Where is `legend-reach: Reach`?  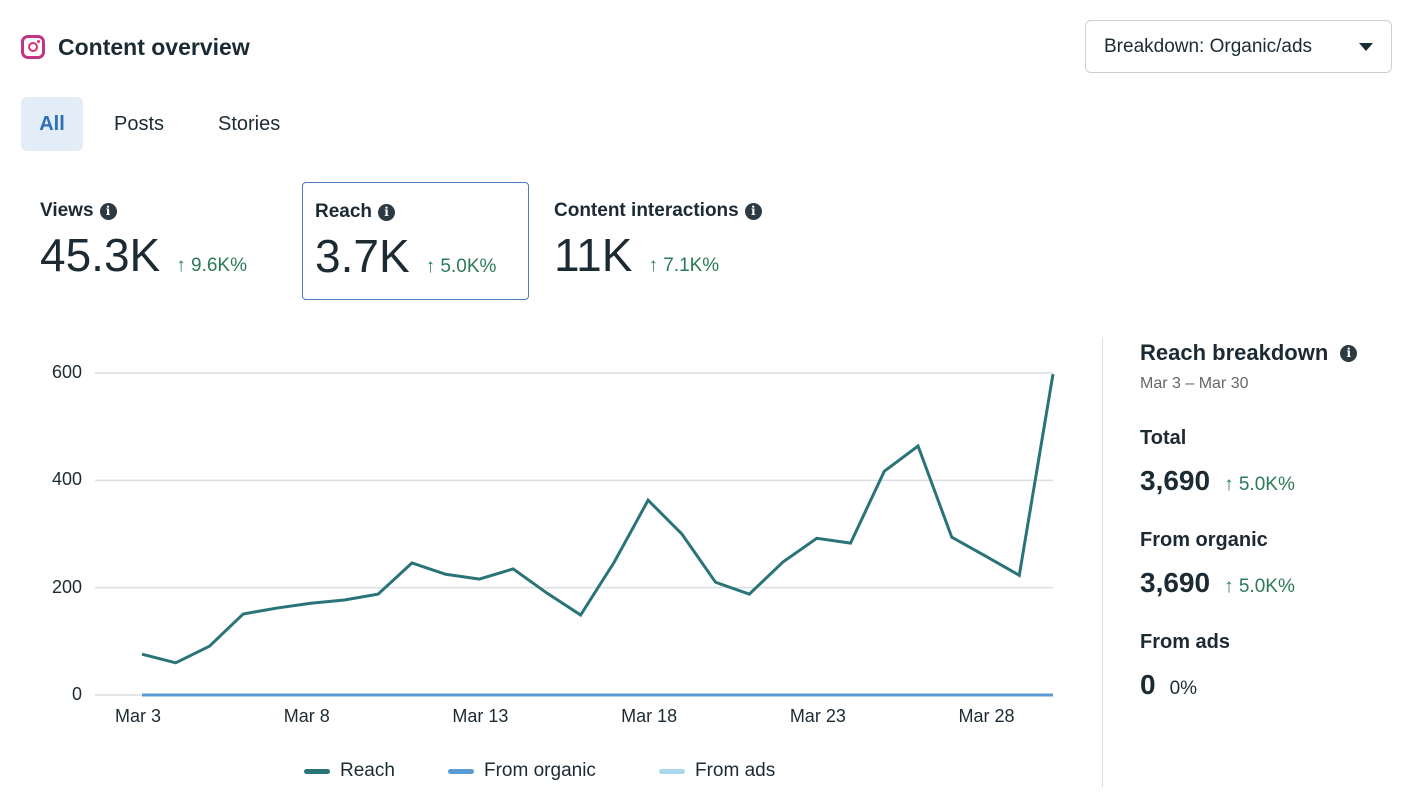 legend-reach: Reach is located at coordinates (349, 771).